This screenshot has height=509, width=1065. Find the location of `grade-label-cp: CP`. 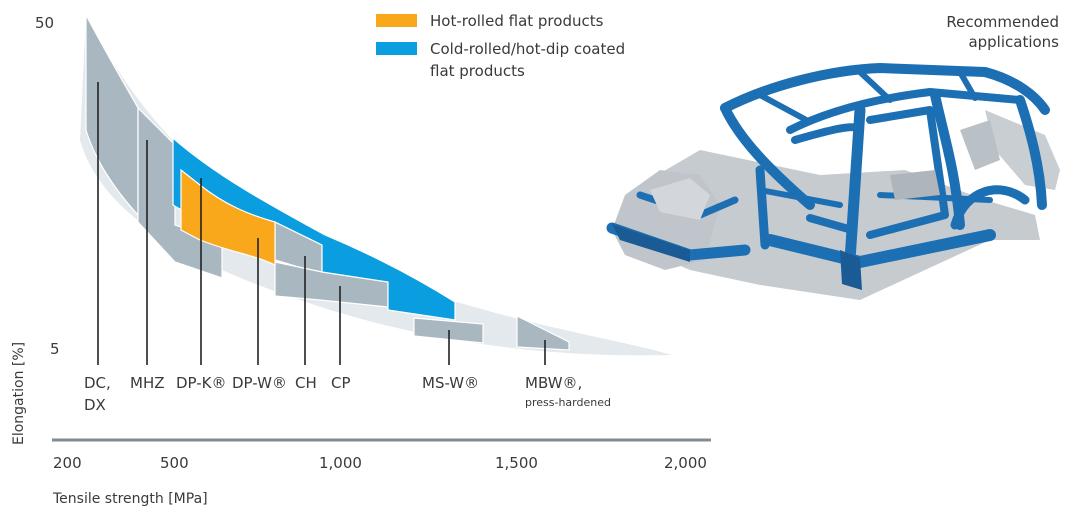

grade-label-cp: CP is located at coordinates (341, 383).